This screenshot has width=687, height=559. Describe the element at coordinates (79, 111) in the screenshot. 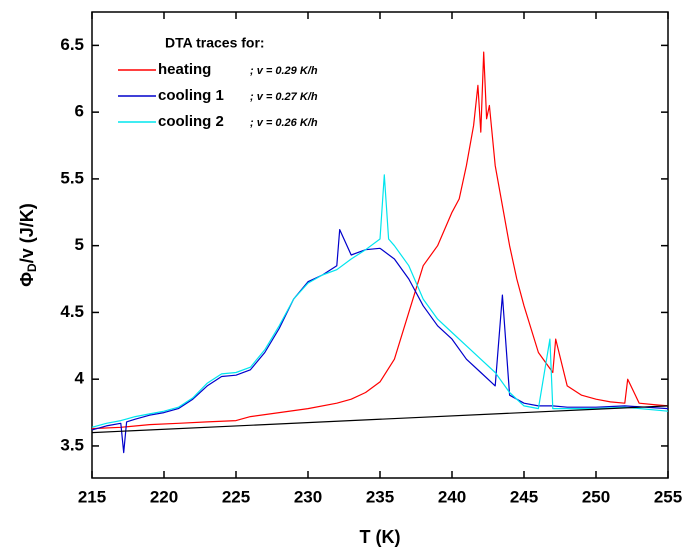

I see `y-tick-label: 6` at that location.